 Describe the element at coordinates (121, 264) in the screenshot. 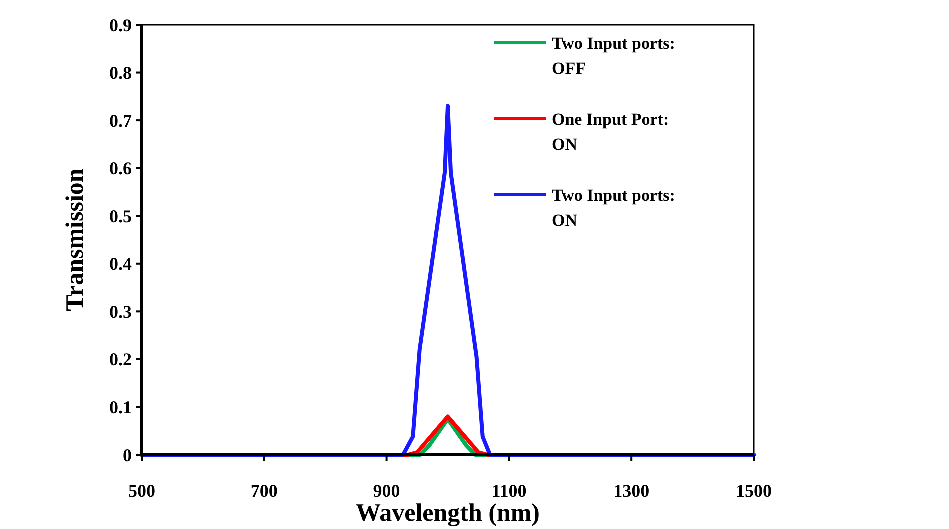

I see `y-tick-label: 0.4` at that location.